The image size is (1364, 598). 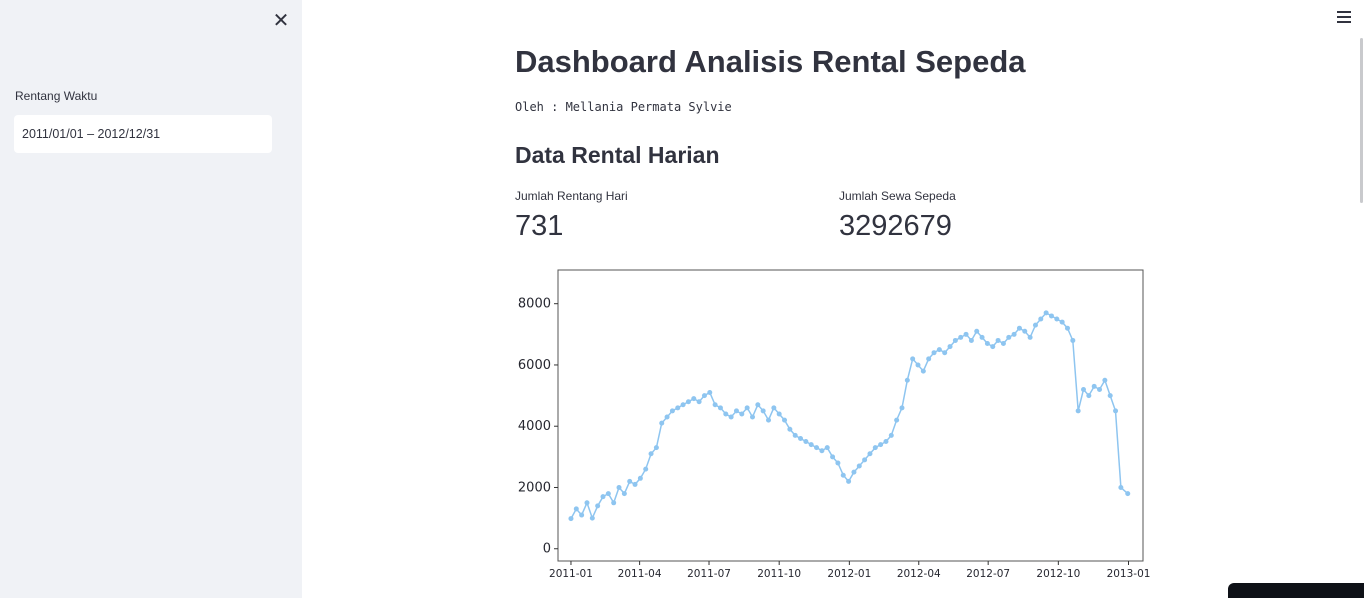 I want to click on date-range-label: Rentang Waktu, so click(x=56, y=96).